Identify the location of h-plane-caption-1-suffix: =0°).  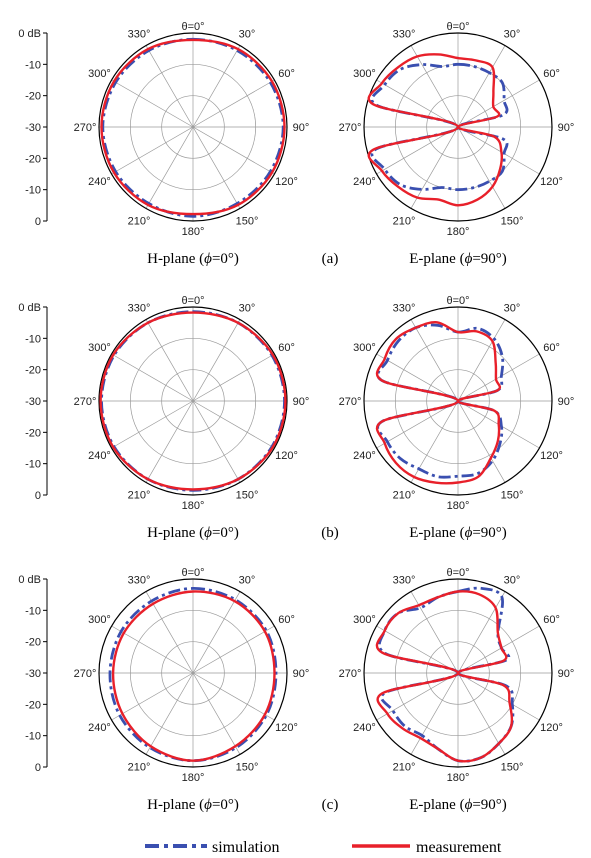
(225, 533).